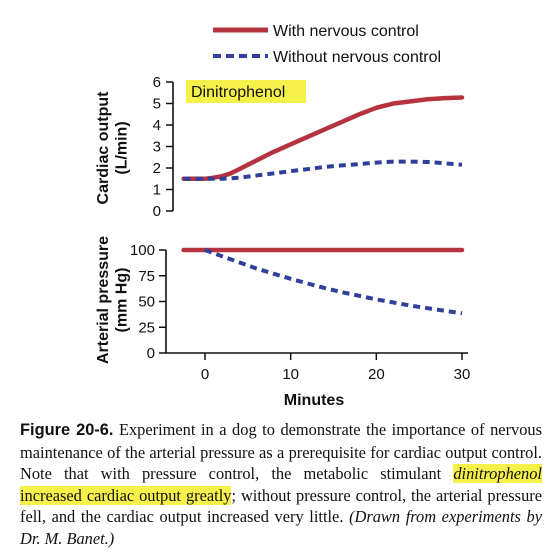 The image size is (559, 558). Describe the element at coordinates (238, 92) in the screenshot. I see `annotation-label: Dinitrophenol` at that location.